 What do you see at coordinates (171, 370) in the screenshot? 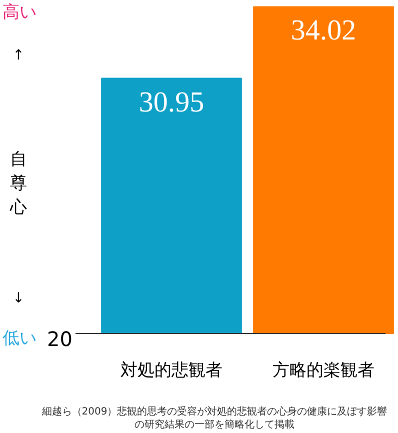
I see `x-tick-label: 対処的悲観者` at bounding box center [171, 370].